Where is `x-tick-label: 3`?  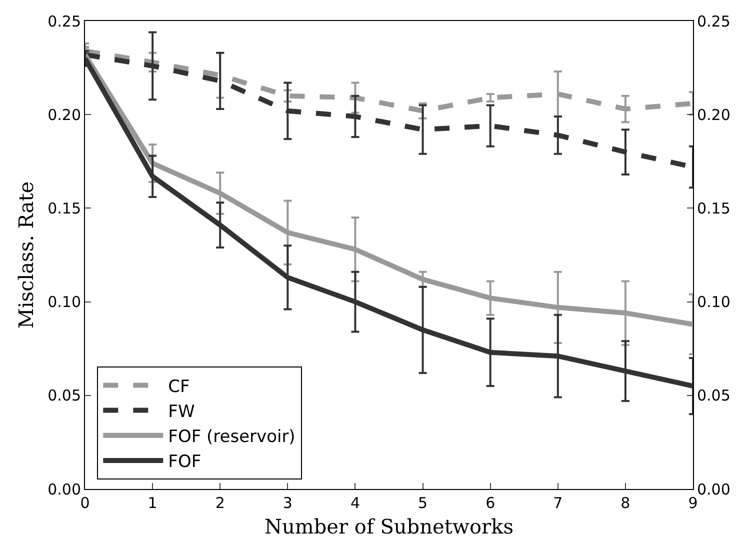
x-tick-label: 3 is located at coordinates (287, 503).